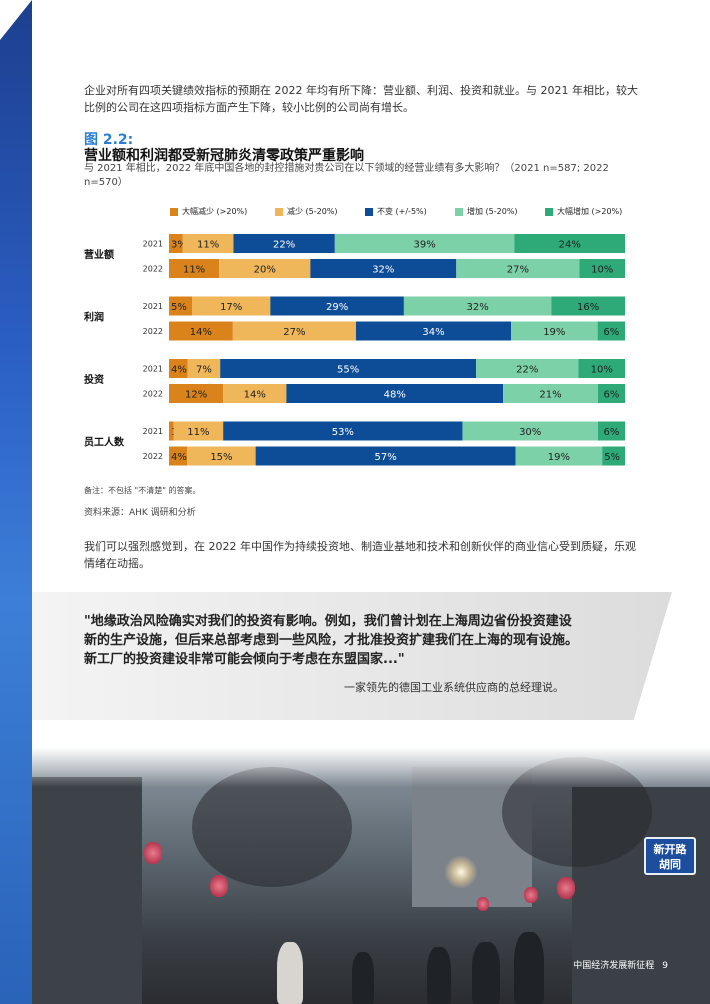 The width and height of the screenshot is (710, 1004). What do you see at coordinates (570, 245) in the screenshot?
I see `data-label: 24%` at bounding box center [570, 245].